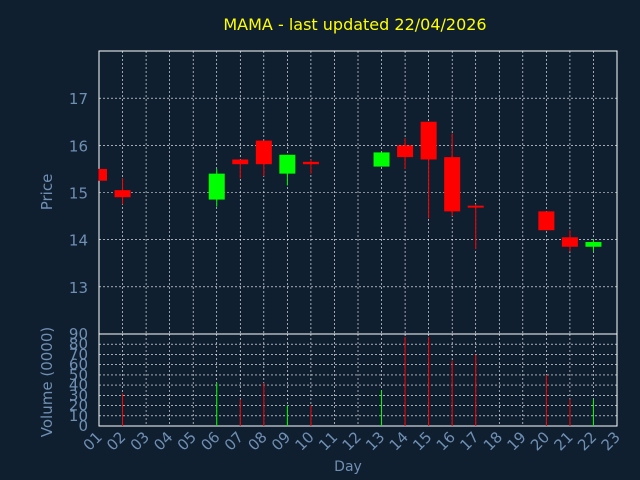  Describe the element at coordinates (78, 395) in the screenshot. I see `volume-tick-label: 30` at that location.